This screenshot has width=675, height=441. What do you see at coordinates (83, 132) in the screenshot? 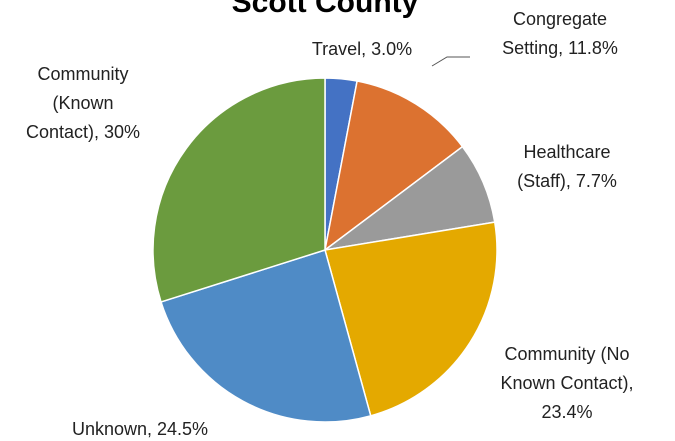
I see `data-label: Contact), 30%` at bounding box center [83, 132].